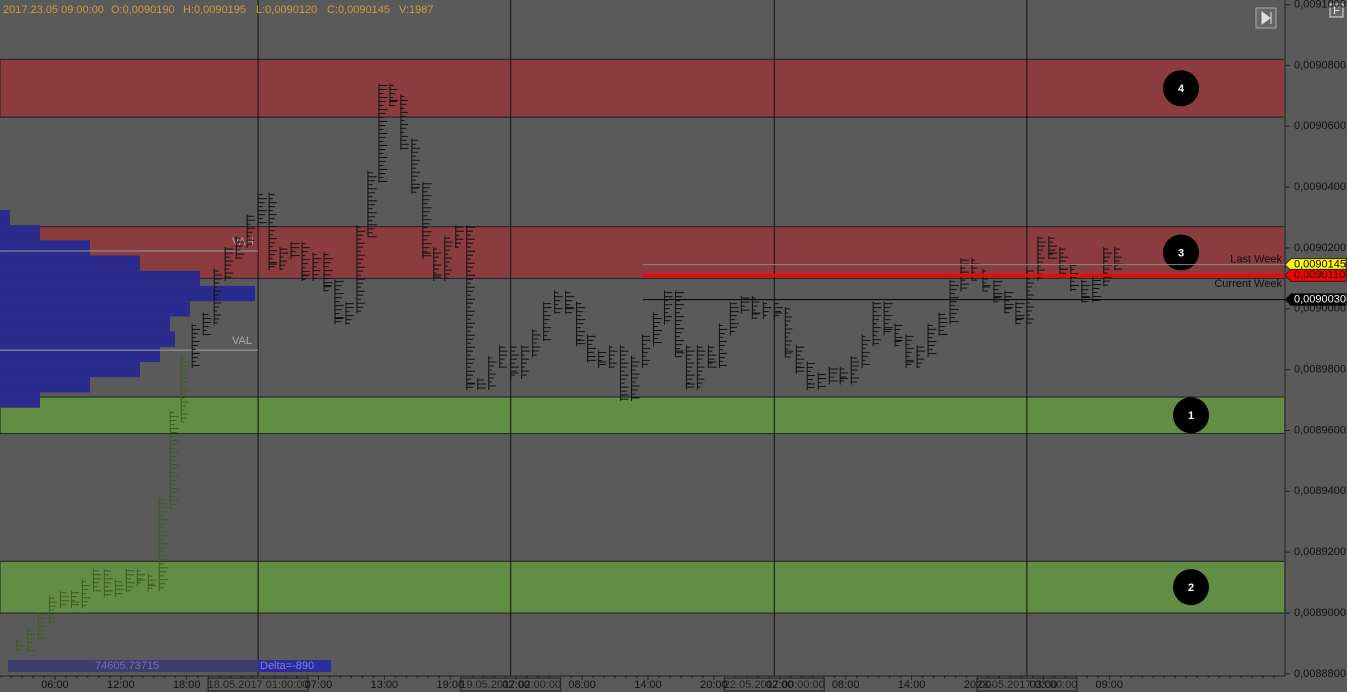  Describe the element at coordinates (416, 10) in the screenshot. I see `header-text: V:1987` at that location.